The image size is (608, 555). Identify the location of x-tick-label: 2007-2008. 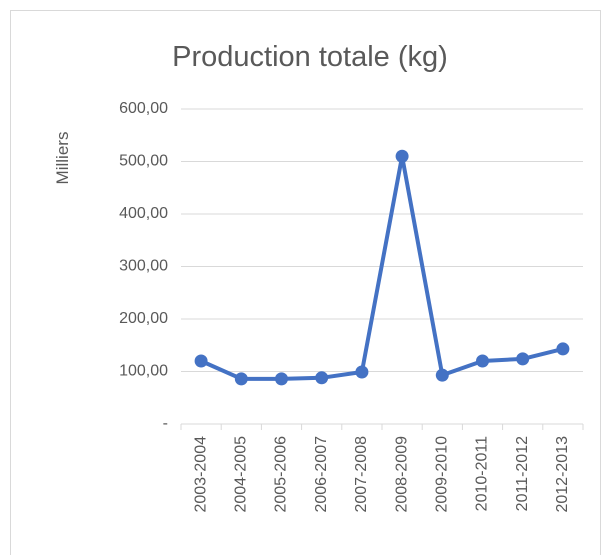
(361, 474).